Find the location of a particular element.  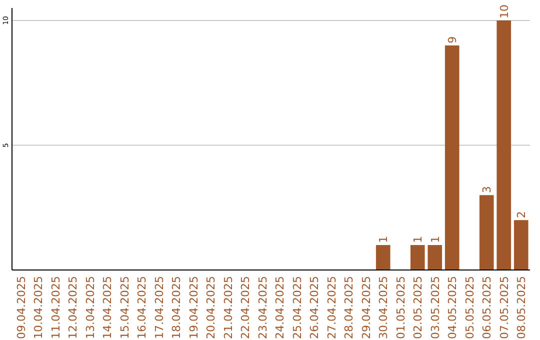

x-tick-label: 20.04.2025 is located at coordinates (211, 307).